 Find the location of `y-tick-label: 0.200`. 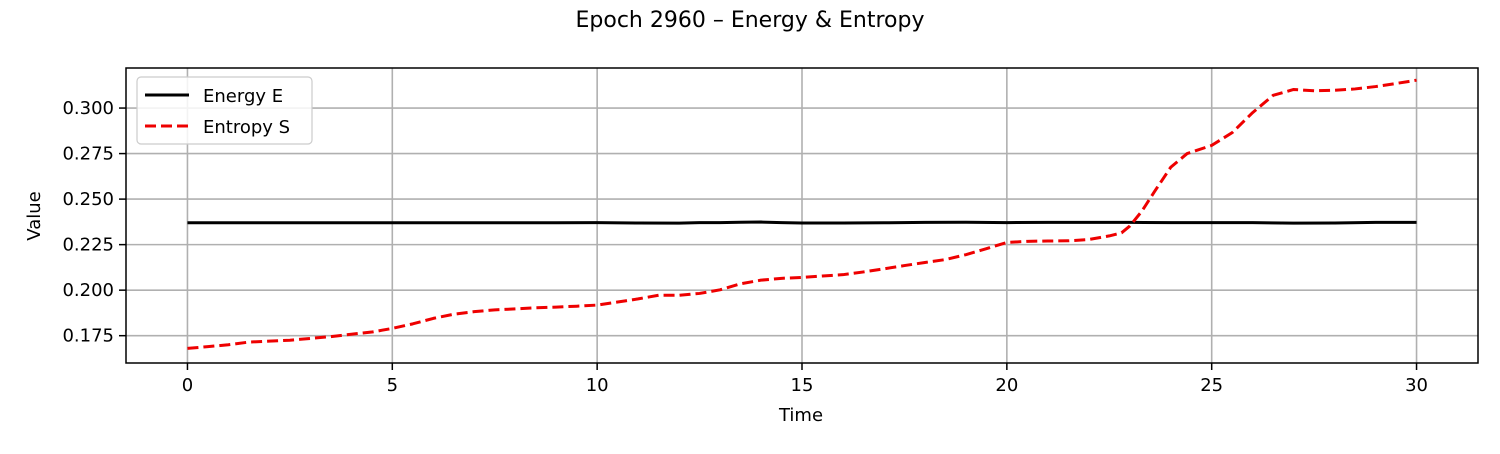

y-tick-label: 0.200 is located at coordinates (88, 290).